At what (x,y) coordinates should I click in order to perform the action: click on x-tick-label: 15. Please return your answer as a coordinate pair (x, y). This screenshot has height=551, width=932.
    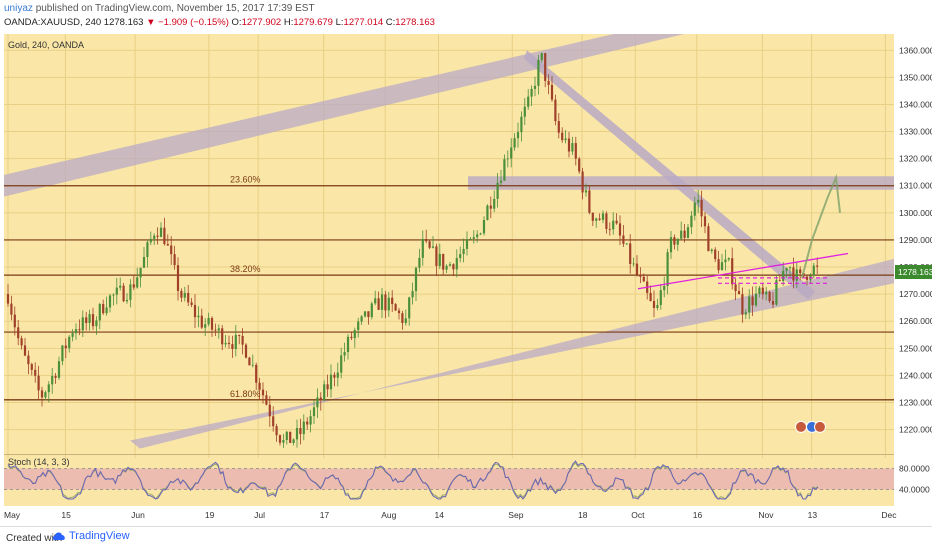
    Looking at the image, I should click on (66, 515).